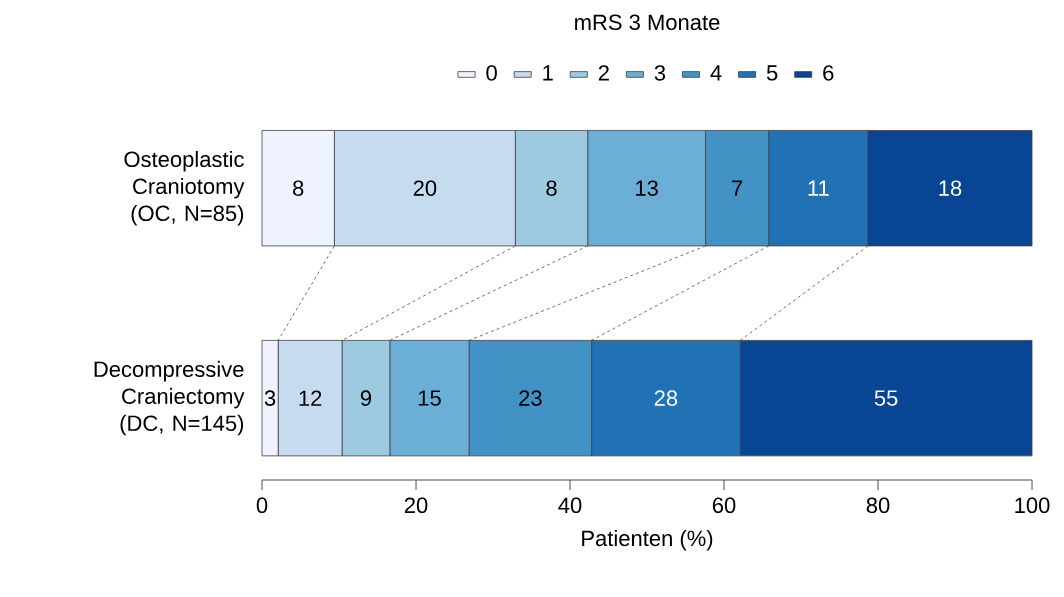 Image resolution: width=1064 pixels, height=597 pixels. What do you see at coordinates (548, 73) in the screenshot?
I see `legend-label: 1` at bounding box center [548, 73].